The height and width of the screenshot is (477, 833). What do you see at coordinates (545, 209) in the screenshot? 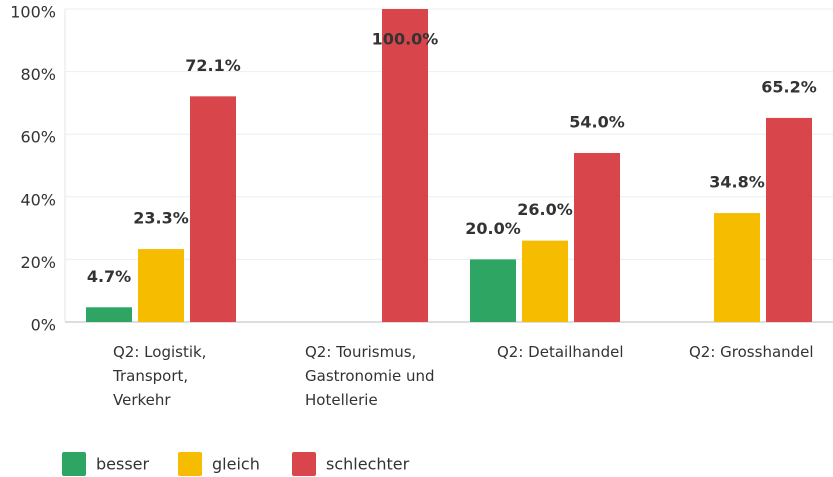
I see `value-label: 26.0%` at bounding box center [545, 209].